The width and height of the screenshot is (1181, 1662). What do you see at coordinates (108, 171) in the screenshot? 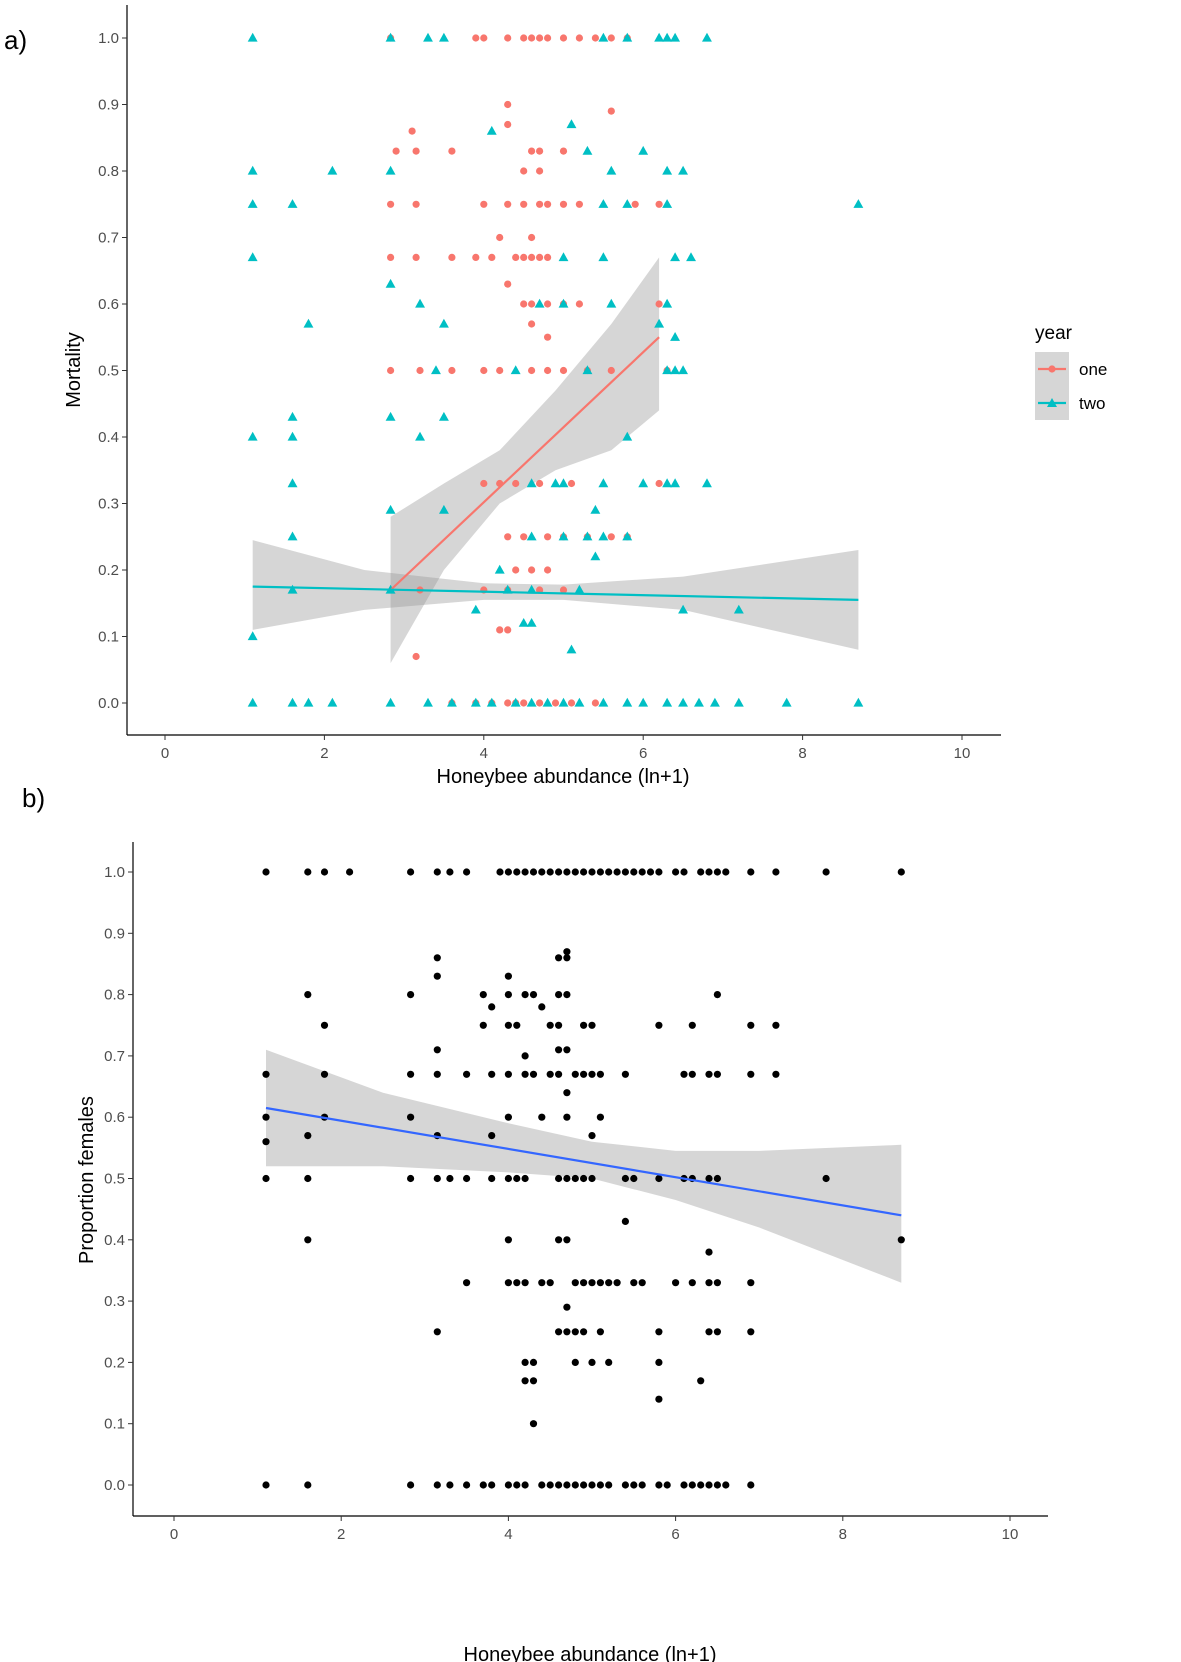
I see `y-tick-label: 0.8` at bounding box center [108, 171].